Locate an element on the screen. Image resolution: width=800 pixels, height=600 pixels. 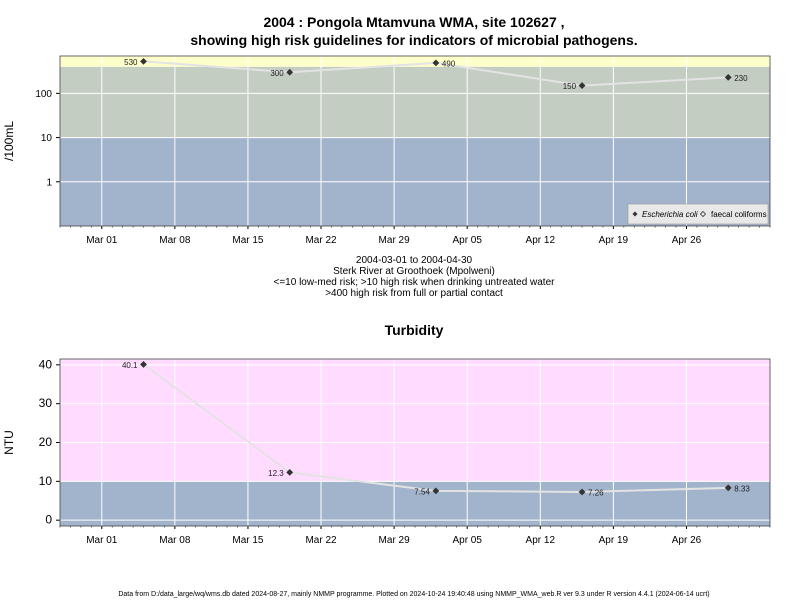
data-label: 230 is located at coordinates (741, 78).